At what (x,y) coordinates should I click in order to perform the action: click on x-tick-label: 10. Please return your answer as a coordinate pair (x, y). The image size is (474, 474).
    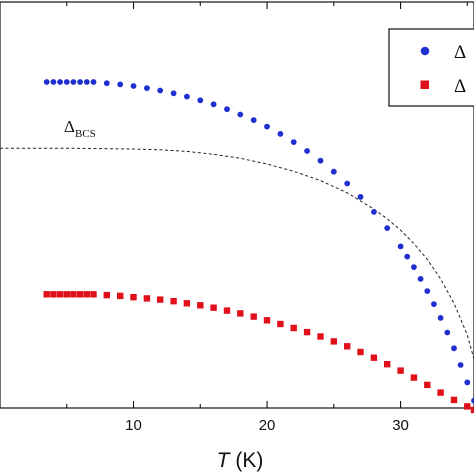
    Looking at the image, I should click on (133, 425).